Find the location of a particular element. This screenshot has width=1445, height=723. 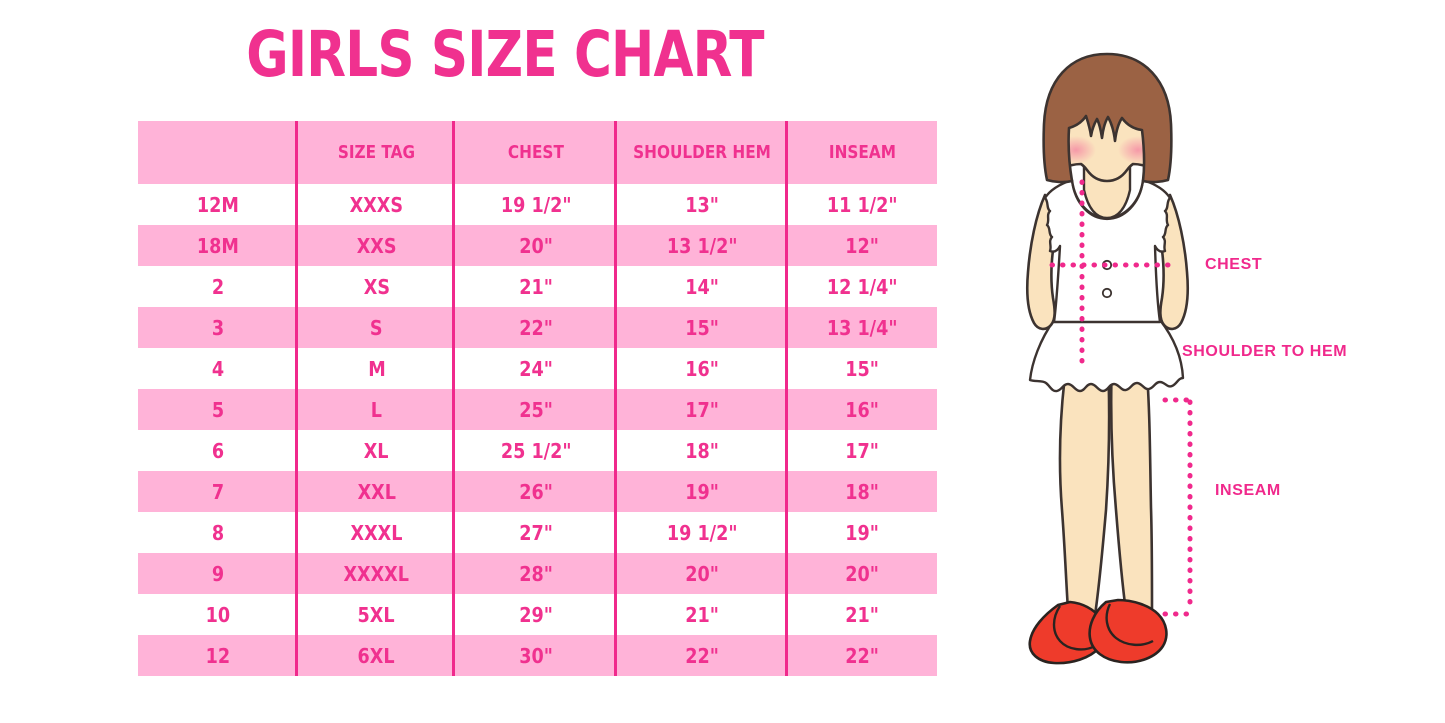

cell-inseam: 13 1/4" is located at coordinates (862, 327).